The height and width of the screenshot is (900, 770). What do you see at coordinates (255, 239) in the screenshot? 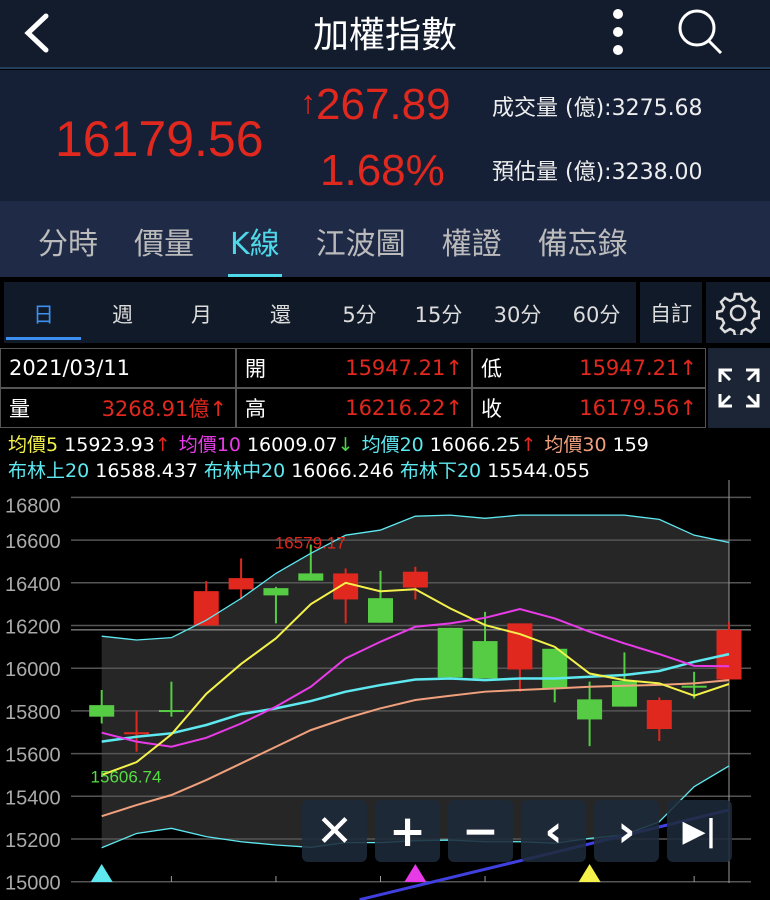
I see `tab-2: K線` at bounding box center [255, 239].